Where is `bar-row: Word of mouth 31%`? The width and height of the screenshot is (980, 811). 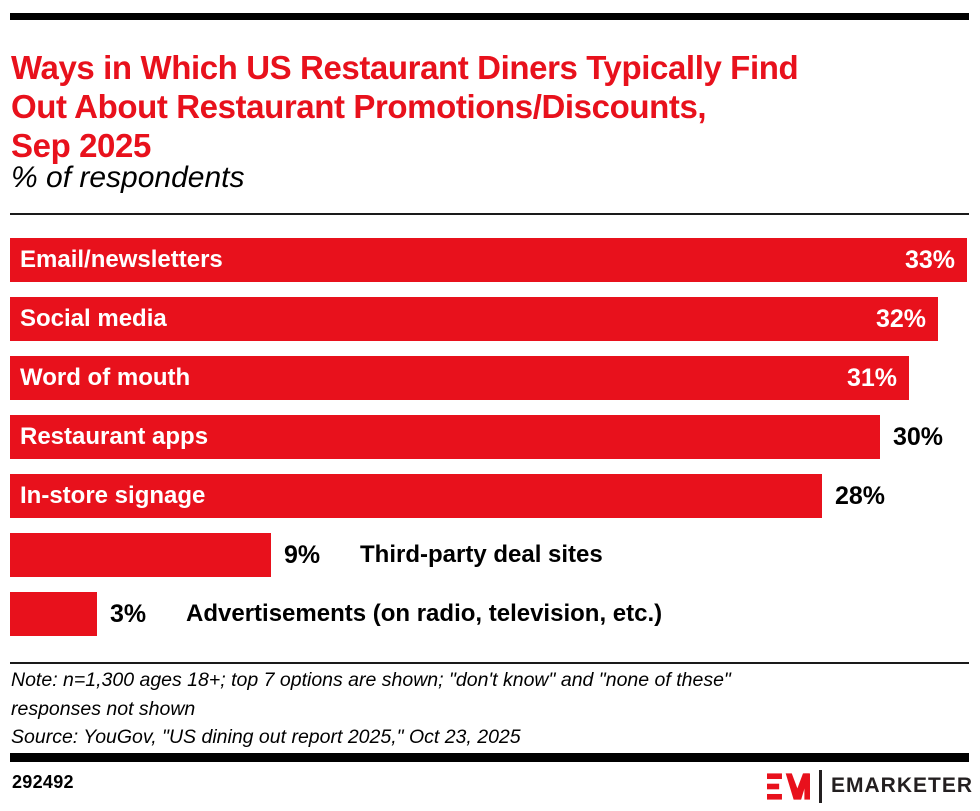
bar-row: Word of mouth 31% is located at coordinates (490, 378).